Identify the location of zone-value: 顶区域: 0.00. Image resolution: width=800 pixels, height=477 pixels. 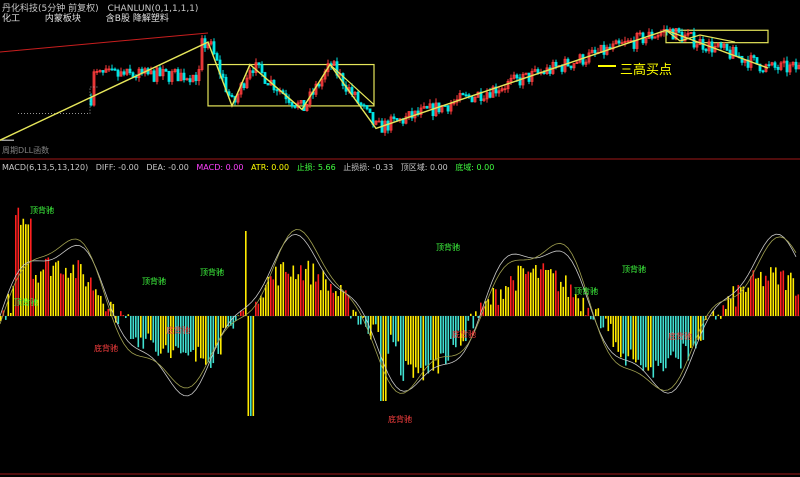
(424, 167).